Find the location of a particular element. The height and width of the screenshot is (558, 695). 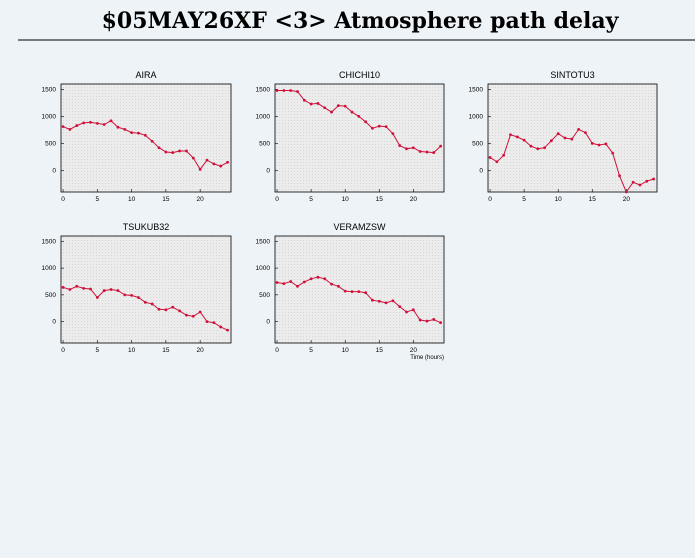

x-tick-label: 20 is located at coordinates (201, 350).